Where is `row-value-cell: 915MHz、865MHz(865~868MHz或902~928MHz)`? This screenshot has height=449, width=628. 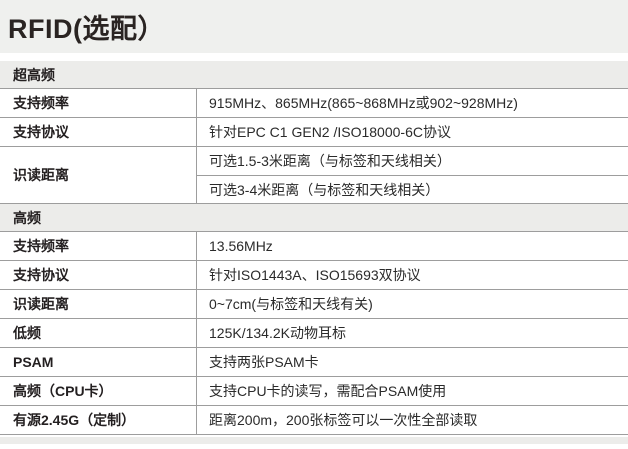
row-value-cell: 915MHz、865MHz(865~868MHz或902~928MHz) is located at coordinates (412, 103).